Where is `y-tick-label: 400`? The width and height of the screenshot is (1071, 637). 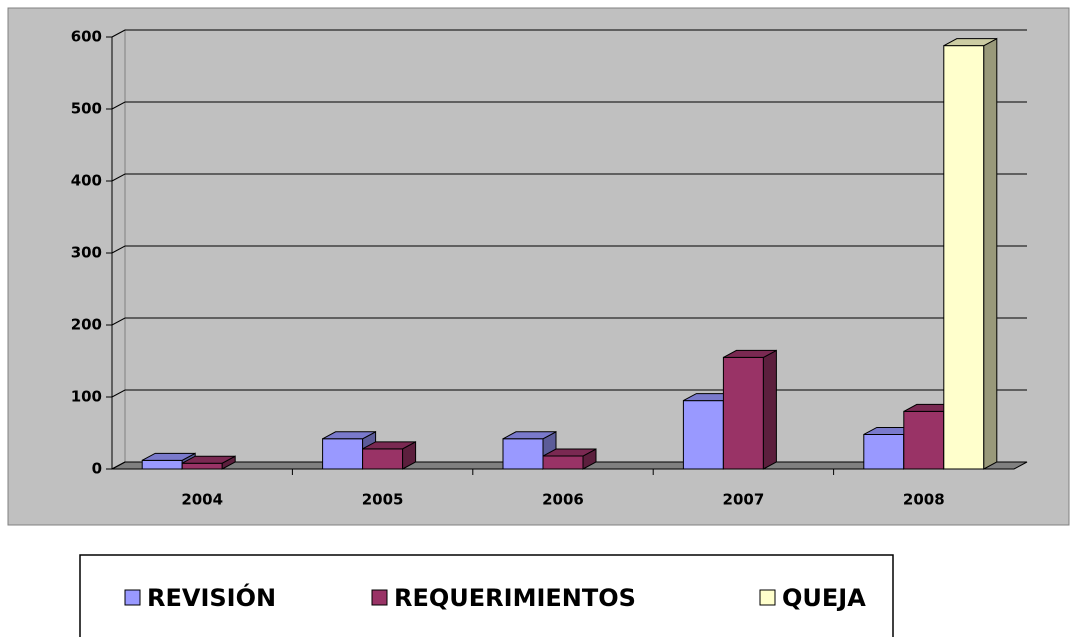 y-tick-label: 400 is located at coordinates (86, 181).